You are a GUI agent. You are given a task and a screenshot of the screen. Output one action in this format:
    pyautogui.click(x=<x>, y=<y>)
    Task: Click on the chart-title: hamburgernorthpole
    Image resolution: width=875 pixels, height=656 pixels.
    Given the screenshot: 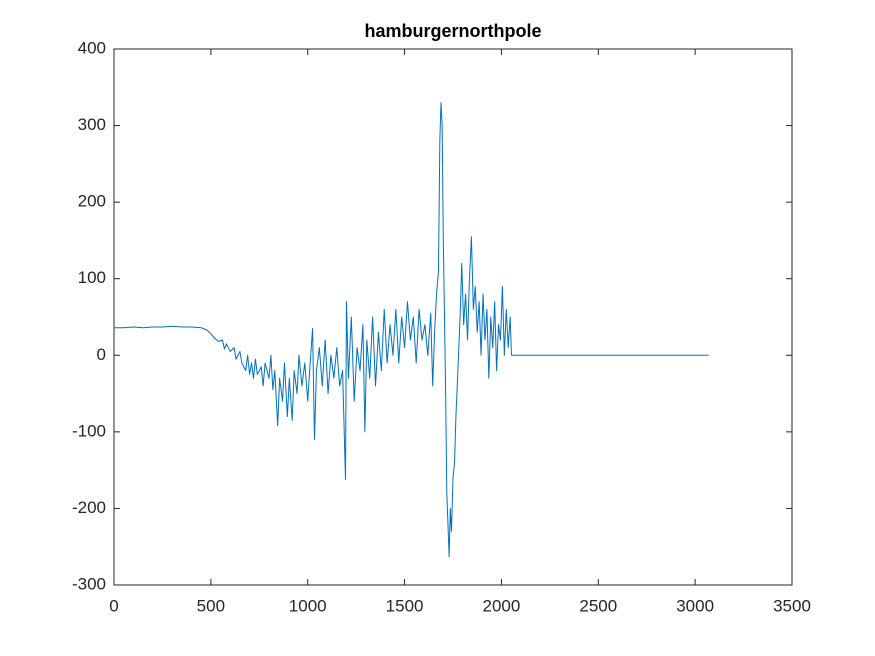 What is the action you would take?
    pyautogui.click(x=452, y=31)
    